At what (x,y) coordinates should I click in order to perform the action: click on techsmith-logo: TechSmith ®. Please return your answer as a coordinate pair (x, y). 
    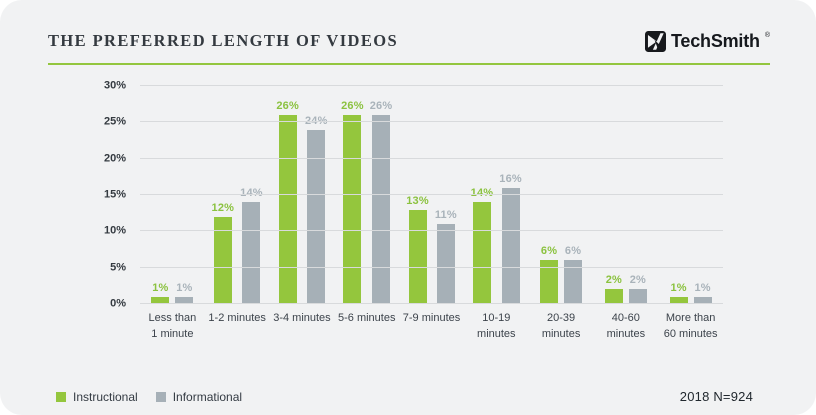
    Looking at the image, I should click on (707, 41).